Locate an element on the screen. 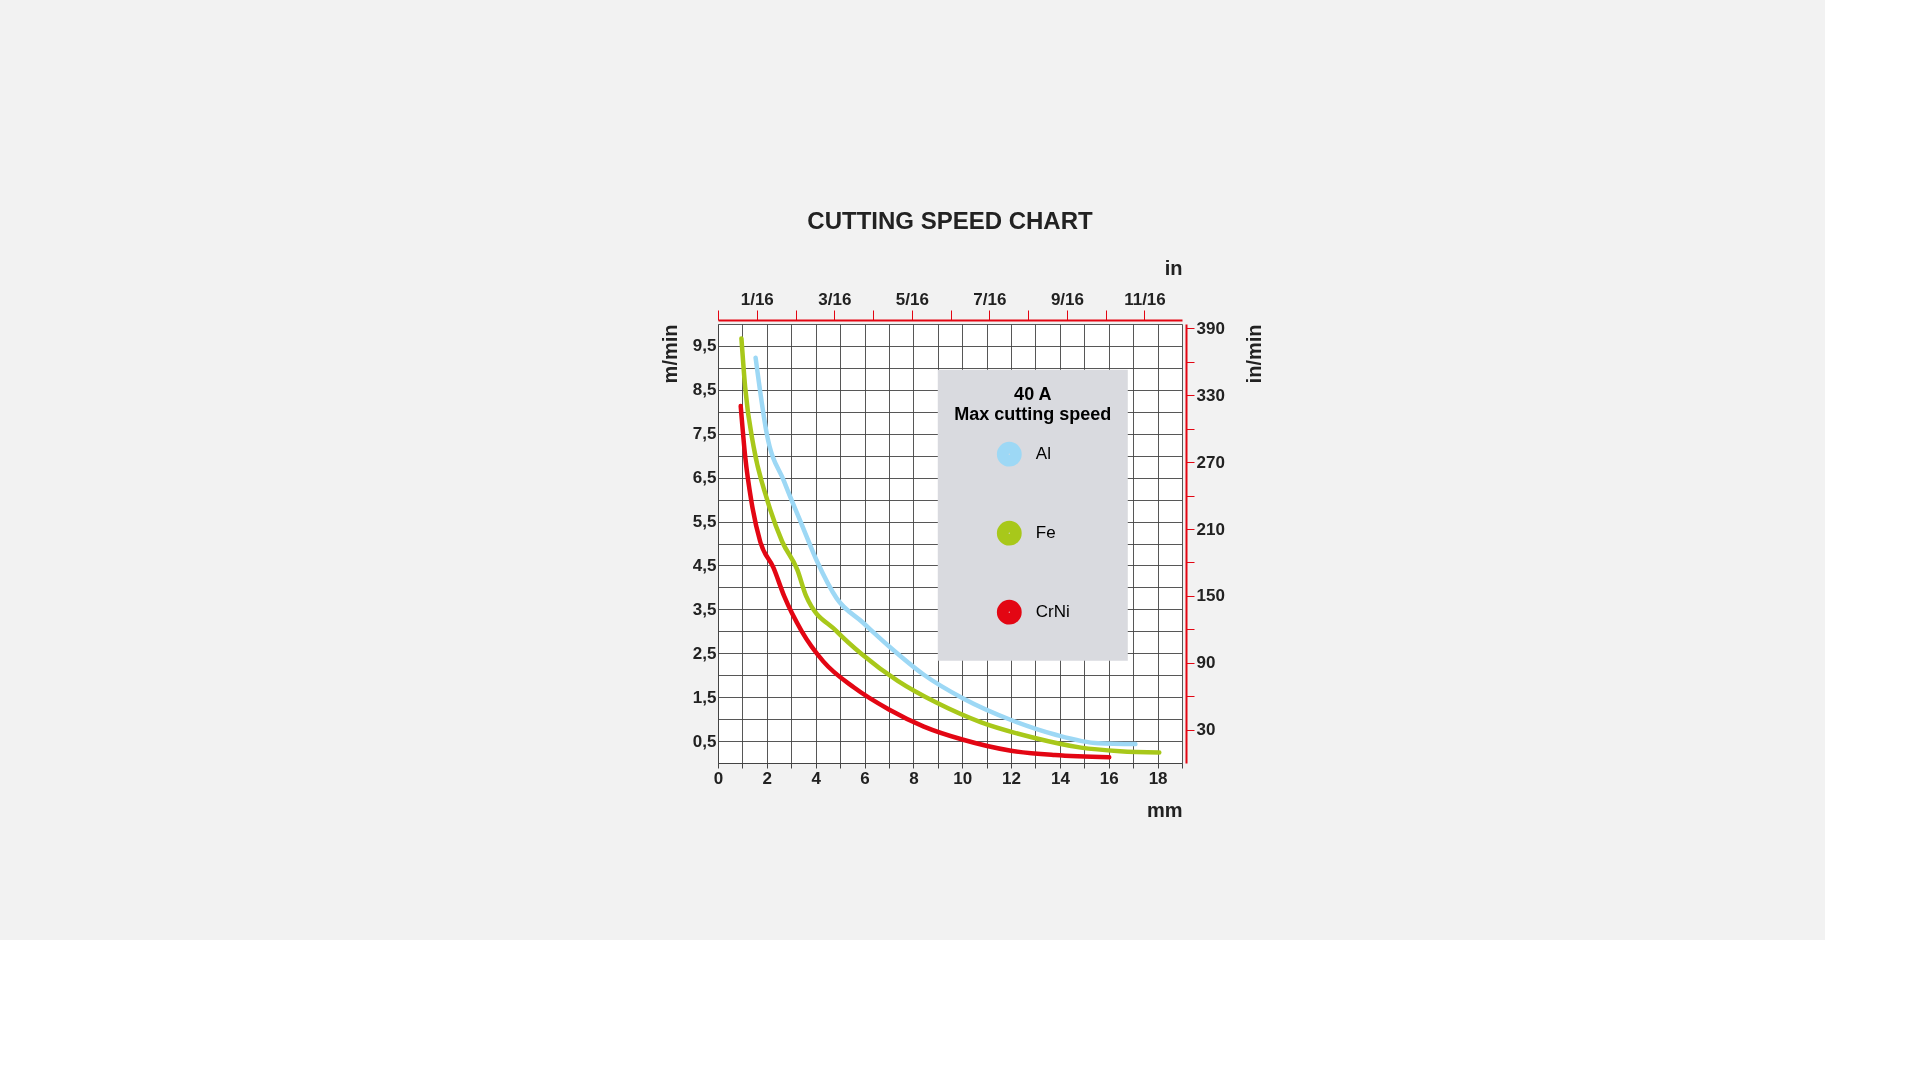 The image size is (1920, 1080). x-tick-label: 0 is located at coordinates (718, 778).